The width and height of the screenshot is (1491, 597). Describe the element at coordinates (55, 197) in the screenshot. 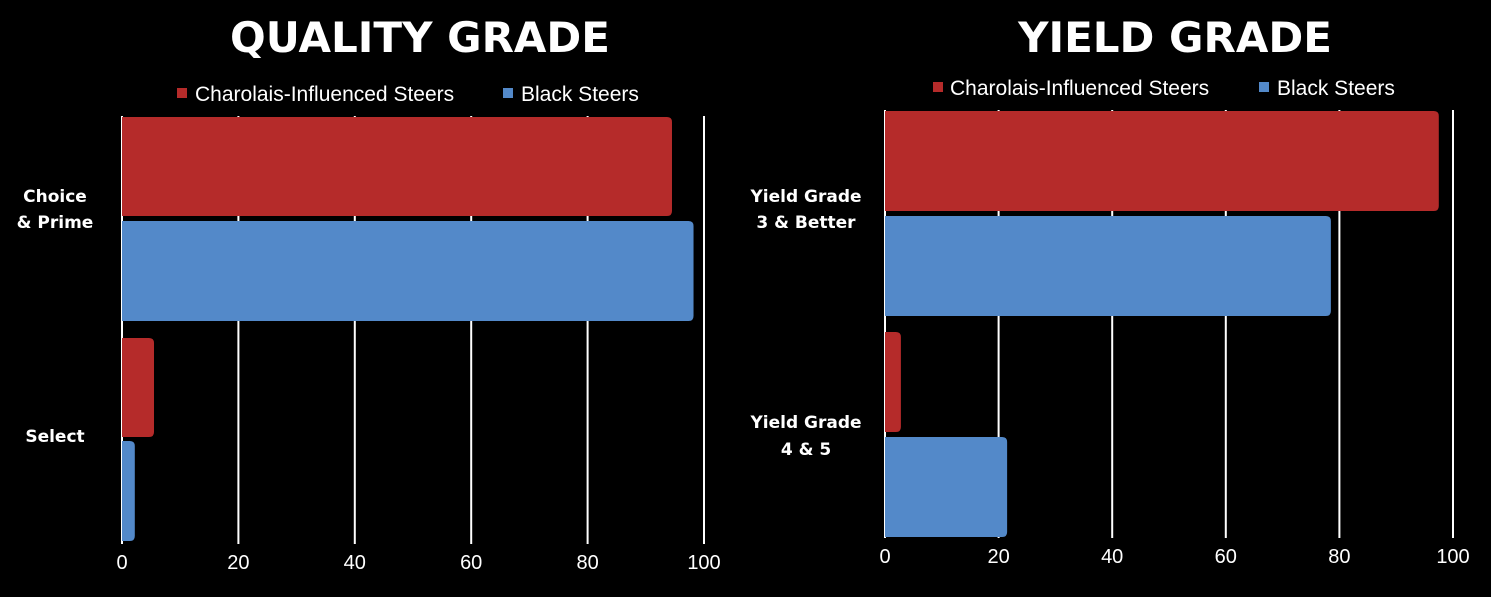

I see `category-label: Choice` at that location.